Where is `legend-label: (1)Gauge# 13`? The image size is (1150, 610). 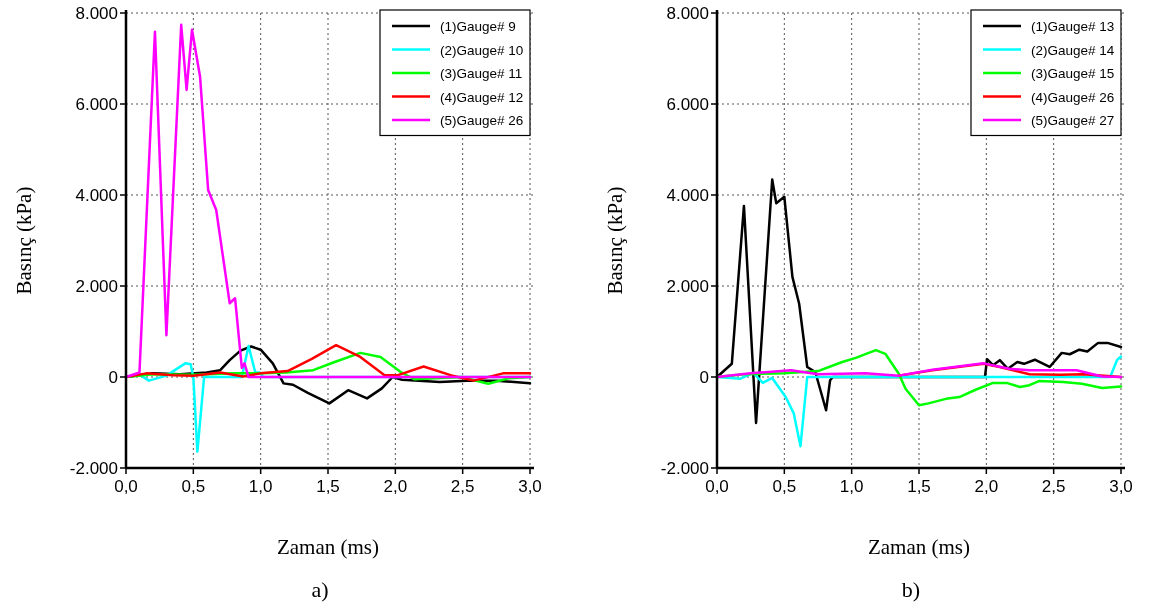 legend-label: (1)Gauge# 13 is located at coordinates (1073, 26).